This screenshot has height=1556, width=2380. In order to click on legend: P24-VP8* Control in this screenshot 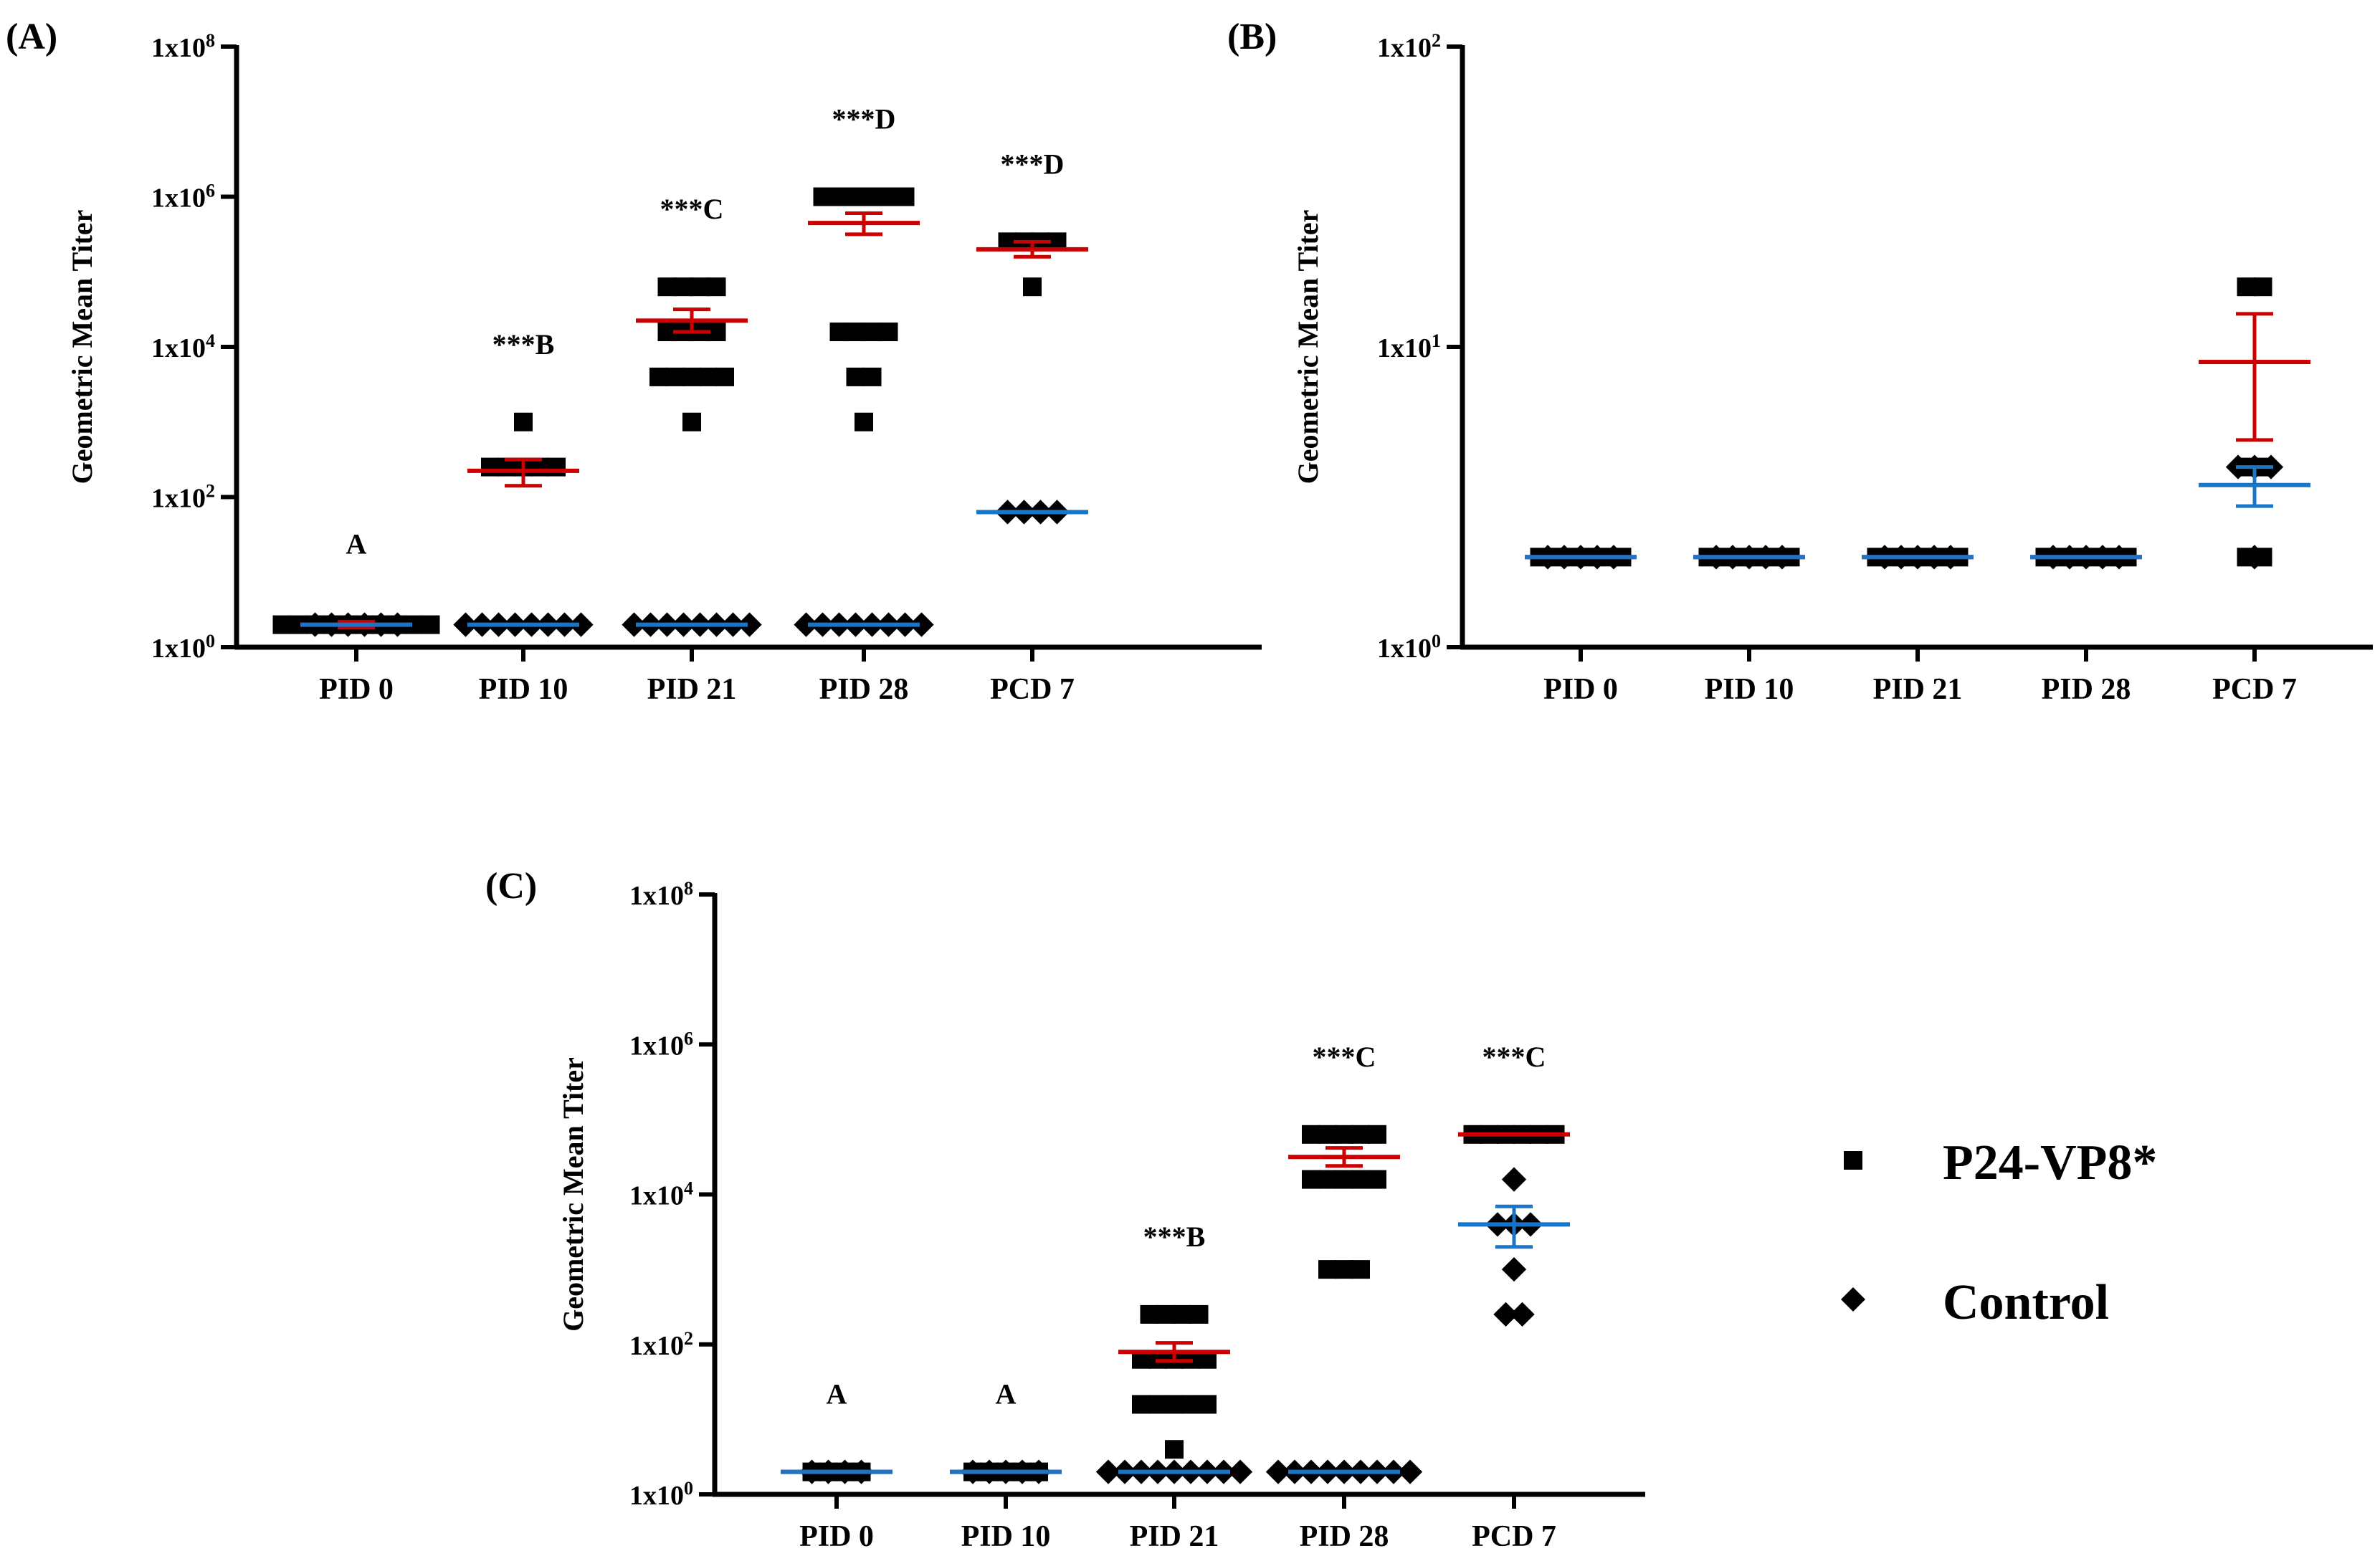, I will do `click(1999, 1232)`.